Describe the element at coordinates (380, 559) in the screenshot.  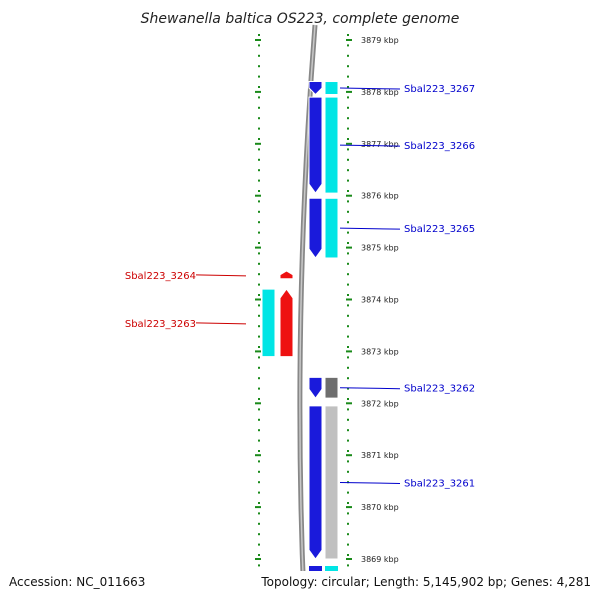
I see `ruler-tick-label: 3869 kbp` at that location.